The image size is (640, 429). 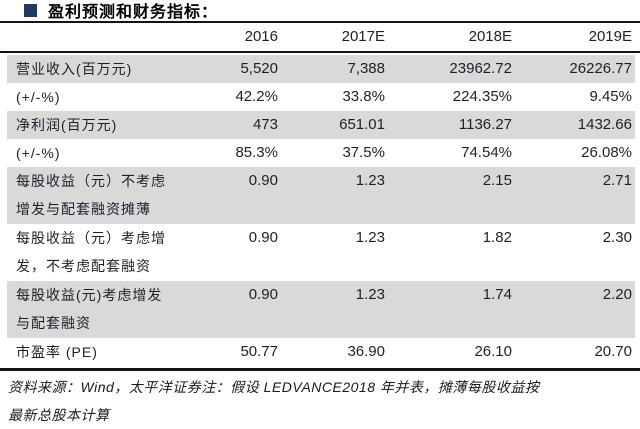 I want to click on cell-2019e: 9.45%, so click(x=610, y=96).